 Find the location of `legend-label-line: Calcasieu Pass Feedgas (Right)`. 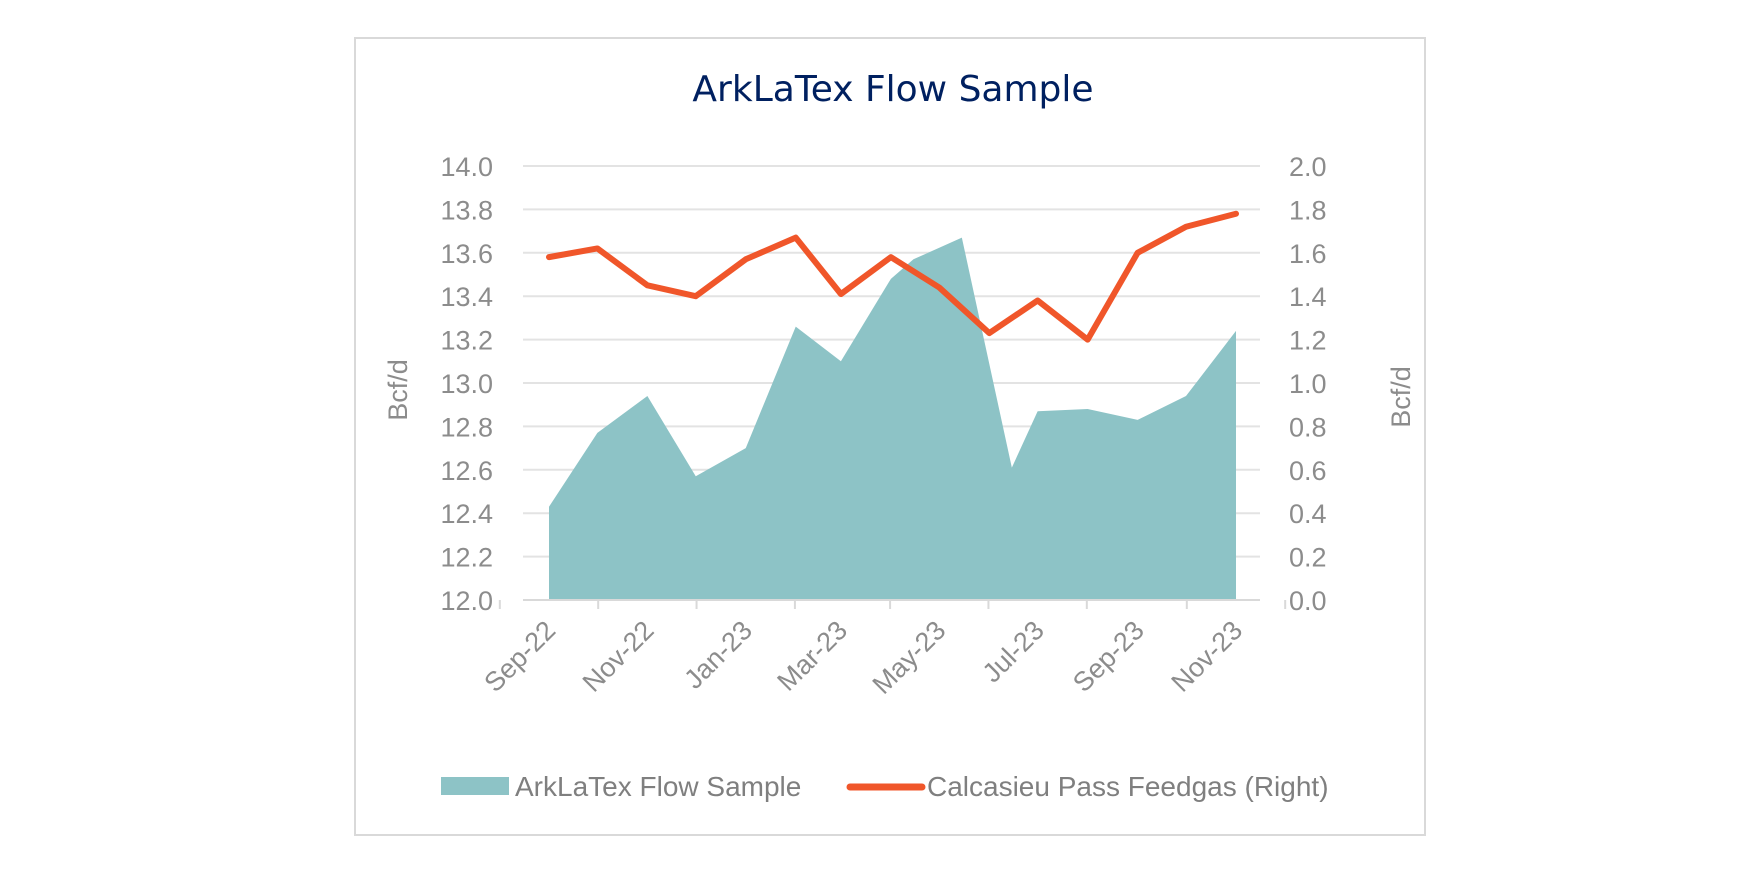

legend-label-line: Calcasieu Pass Feedgas (Right) is located at coordinates (1128, 786).